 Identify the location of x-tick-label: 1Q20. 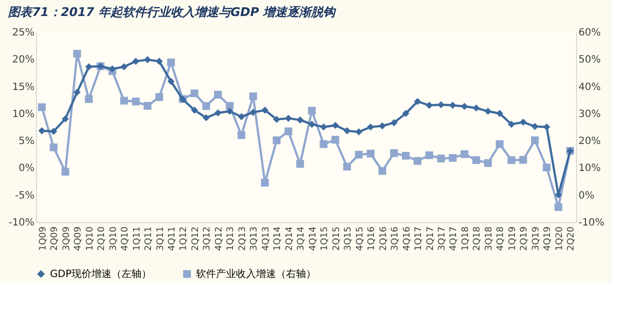
(559, 238).